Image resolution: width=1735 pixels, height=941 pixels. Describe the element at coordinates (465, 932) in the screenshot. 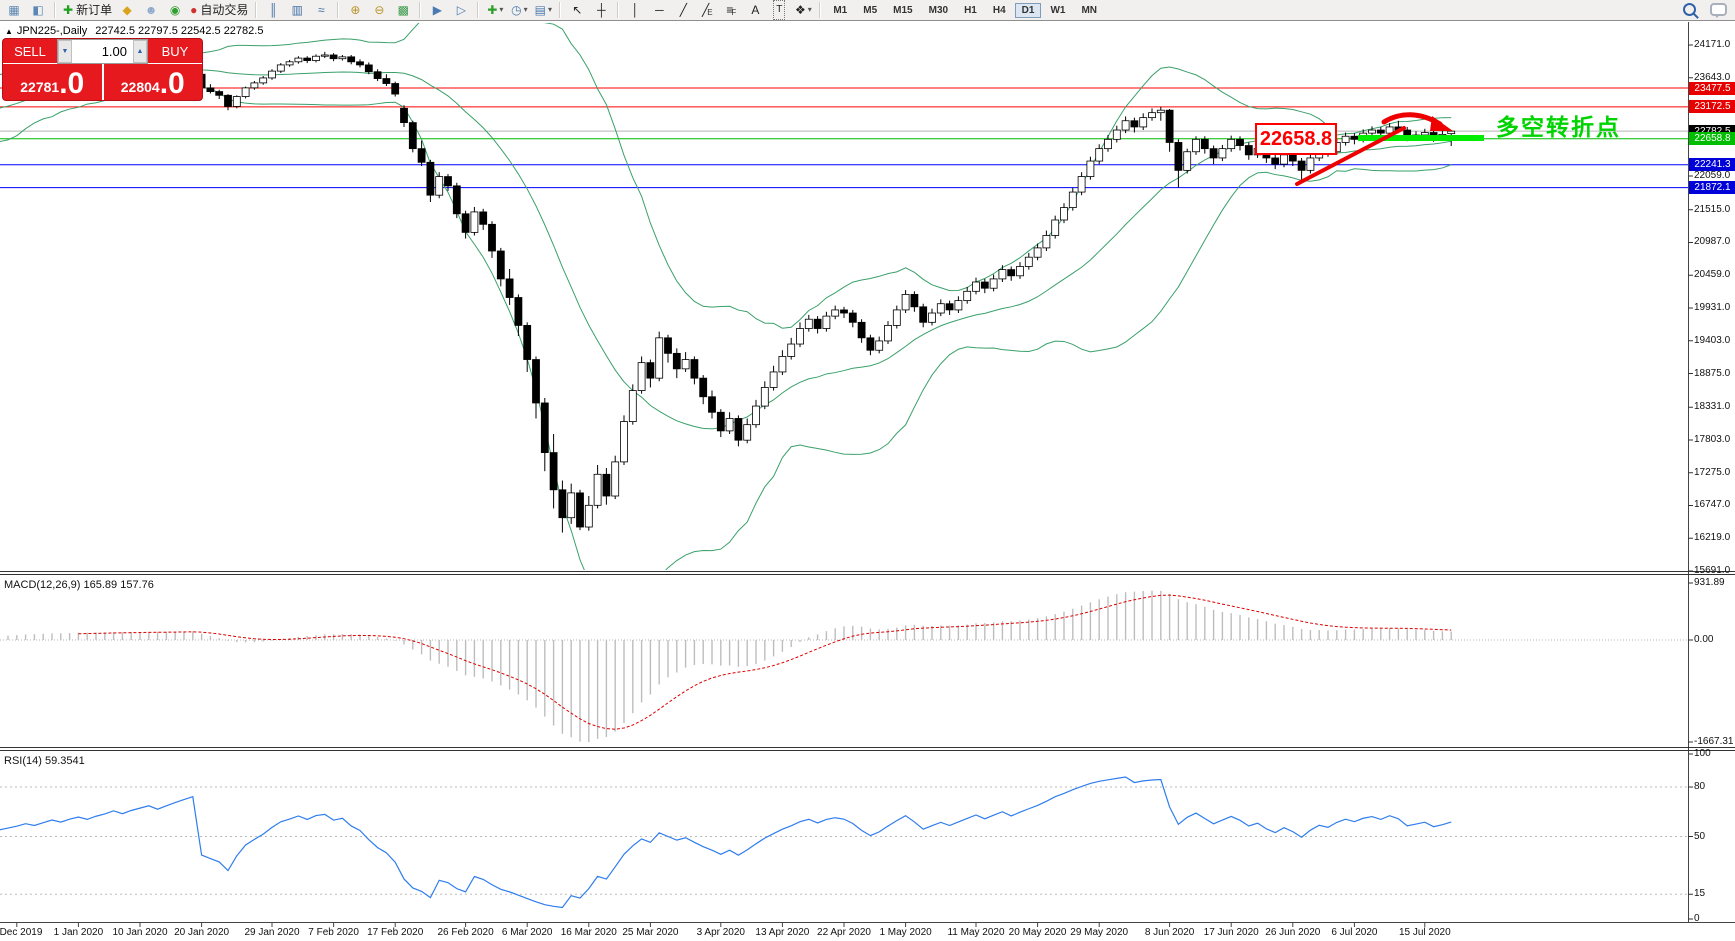

I see `date-tick: 26 Feb 2020` at that location.